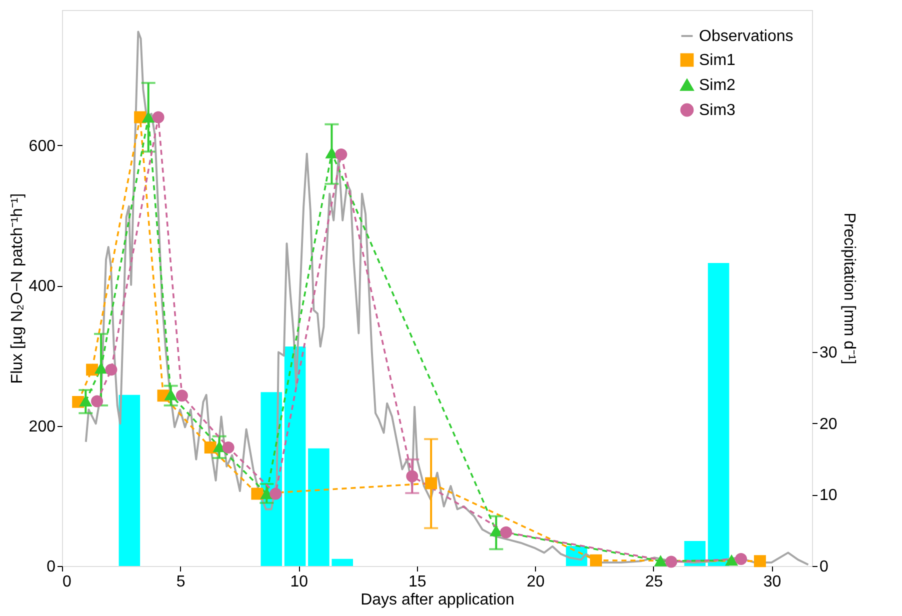  What do you see at coordinates (67, 582) in the screenshot?
I see `x-tick-label: 0` at bounding box center [67, 582].